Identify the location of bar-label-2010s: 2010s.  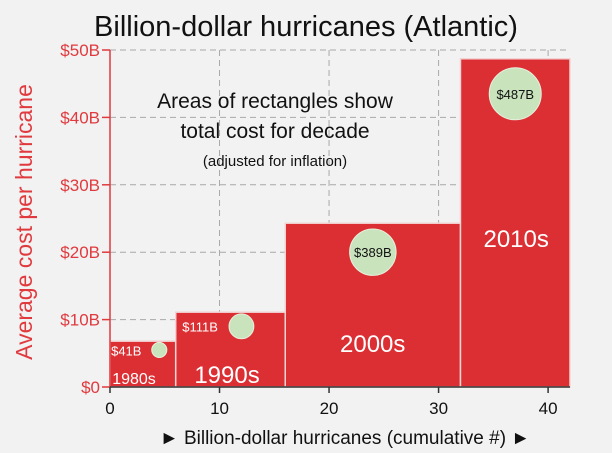
(515, 239).